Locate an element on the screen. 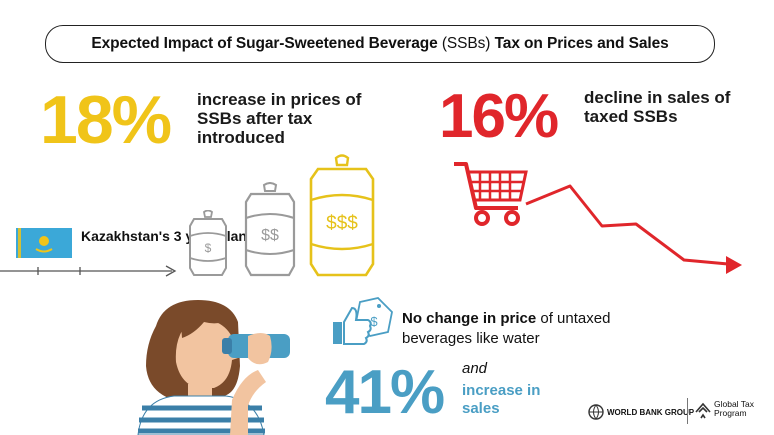 This screenshot has height=435, width=774. small-can-label: $ is located at coordinates (208, 248).